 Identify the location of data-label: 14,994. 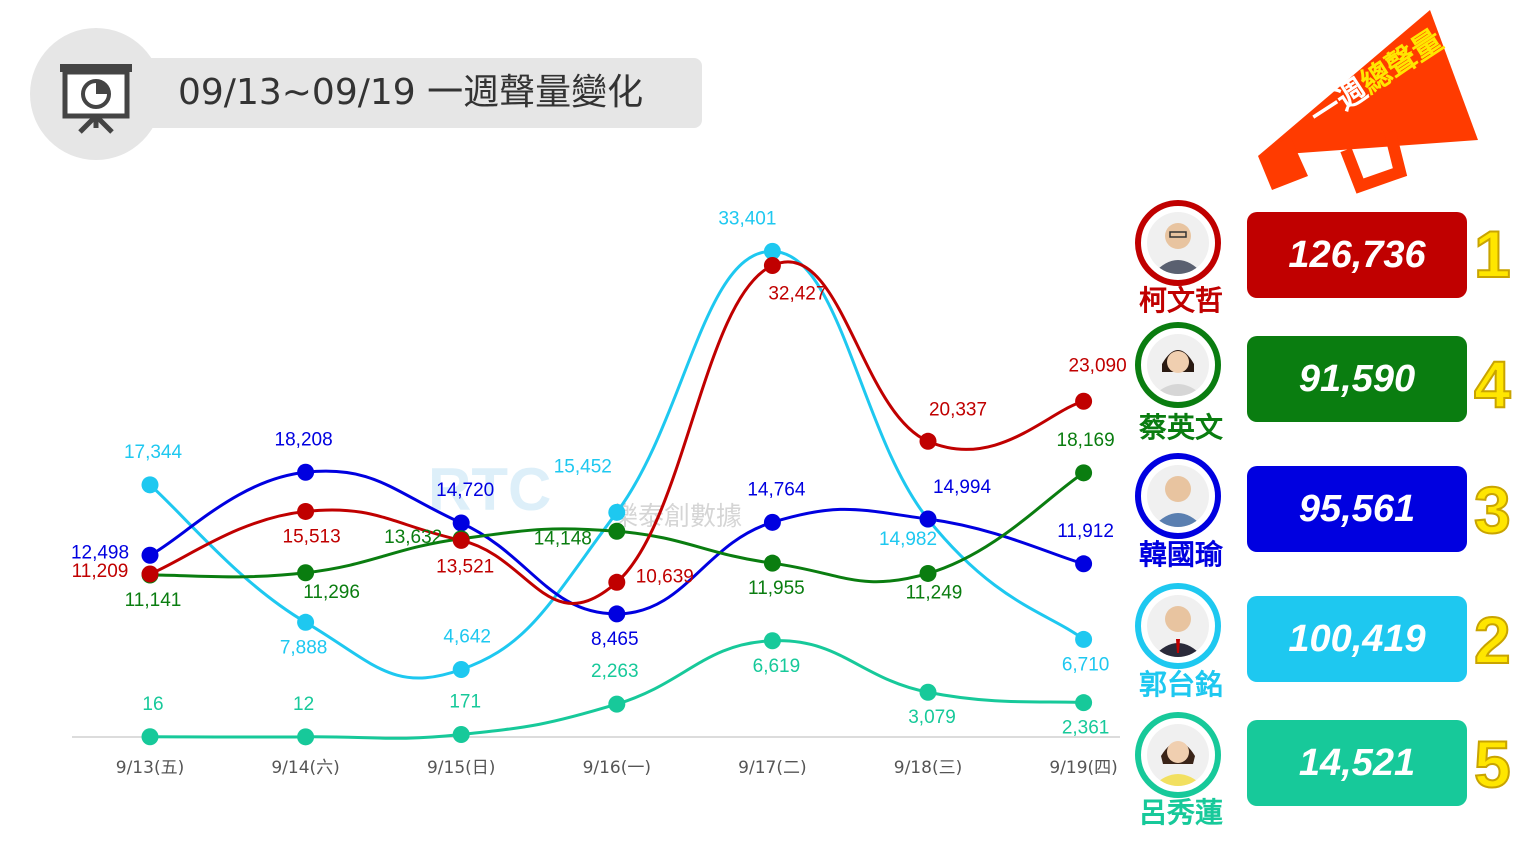
(962, 487).